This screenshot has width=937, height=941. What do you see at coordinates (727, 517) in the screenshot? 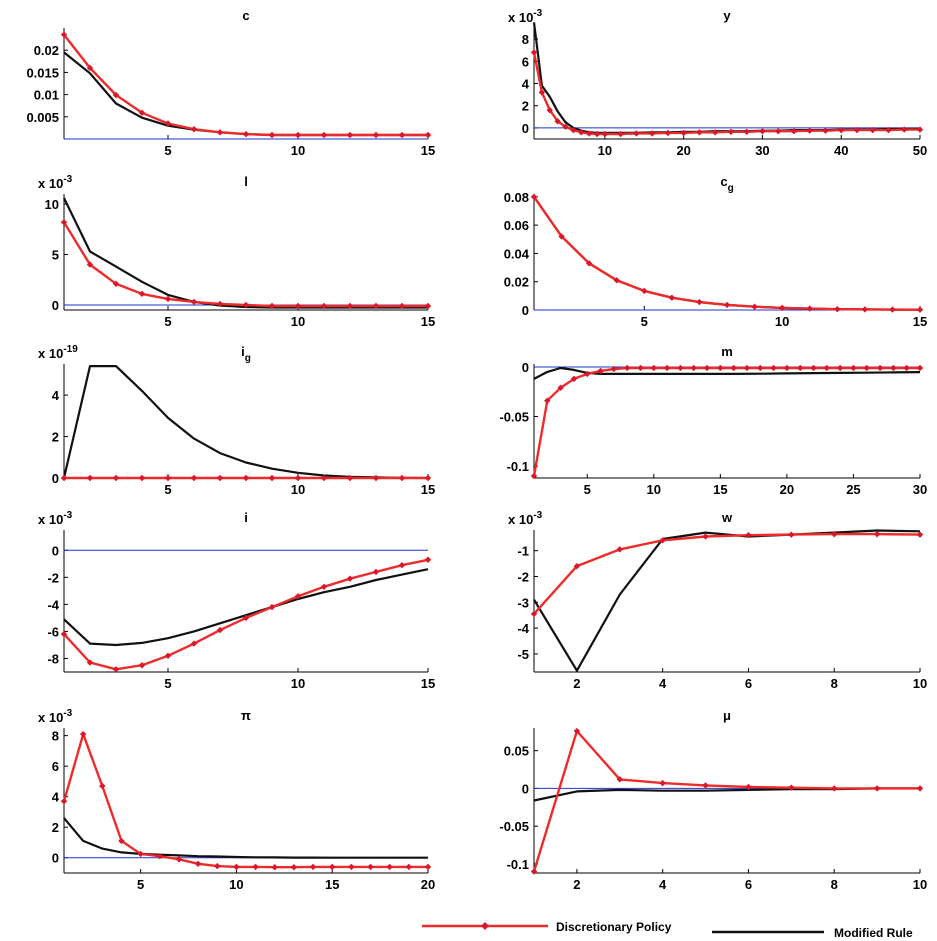
I see `subplot-title: w` at bounding box center [727, 517].